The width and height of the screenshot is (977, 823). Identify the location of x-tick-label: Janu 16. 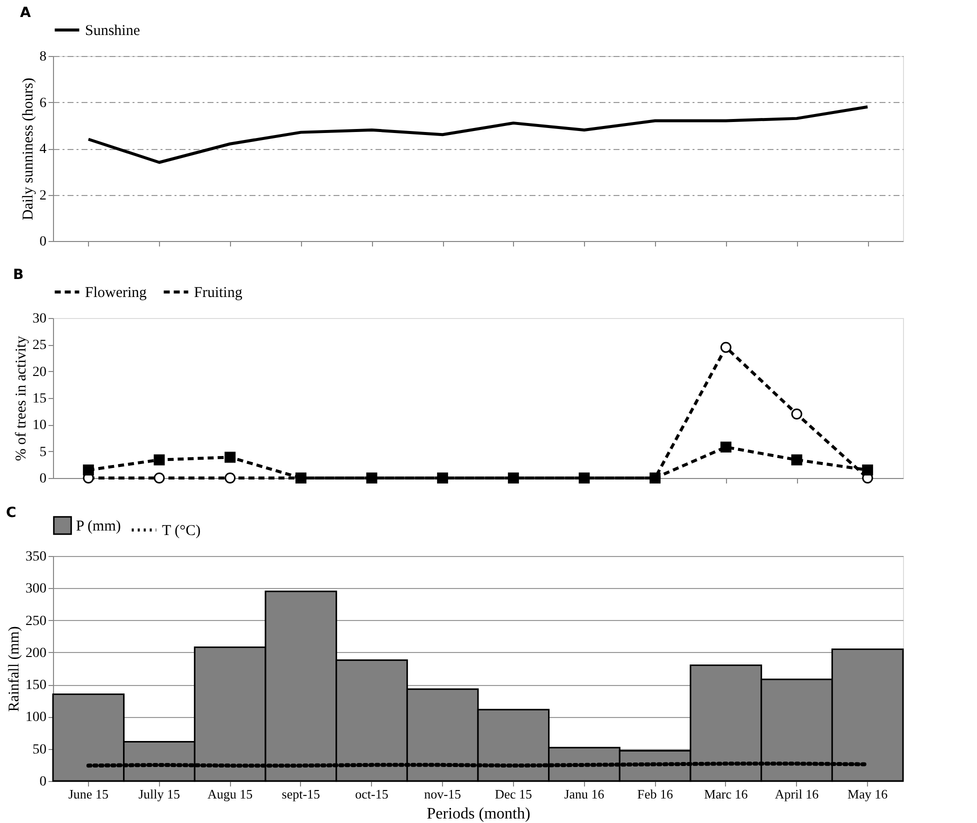
(584, 794).